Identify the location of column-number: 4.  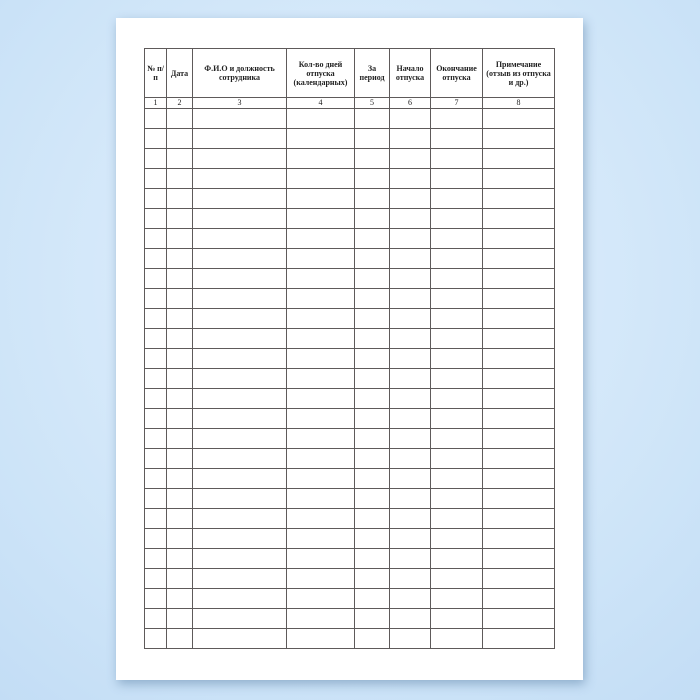
(320, 103).